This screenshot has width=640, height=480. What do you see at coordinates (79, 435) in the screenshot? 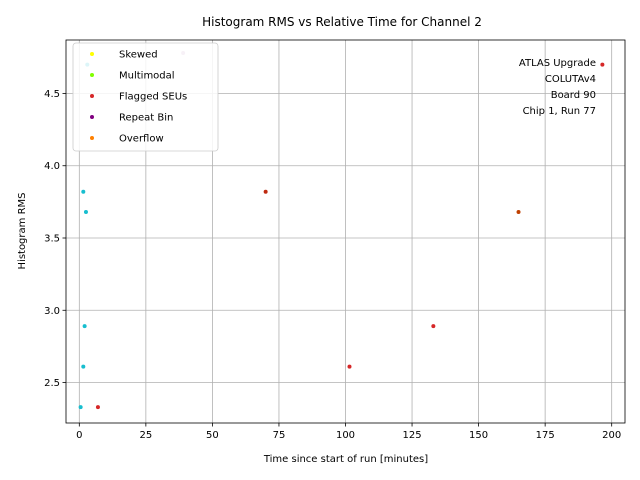
I see `x-tick-label: 0` at bounding box center [79, 435].